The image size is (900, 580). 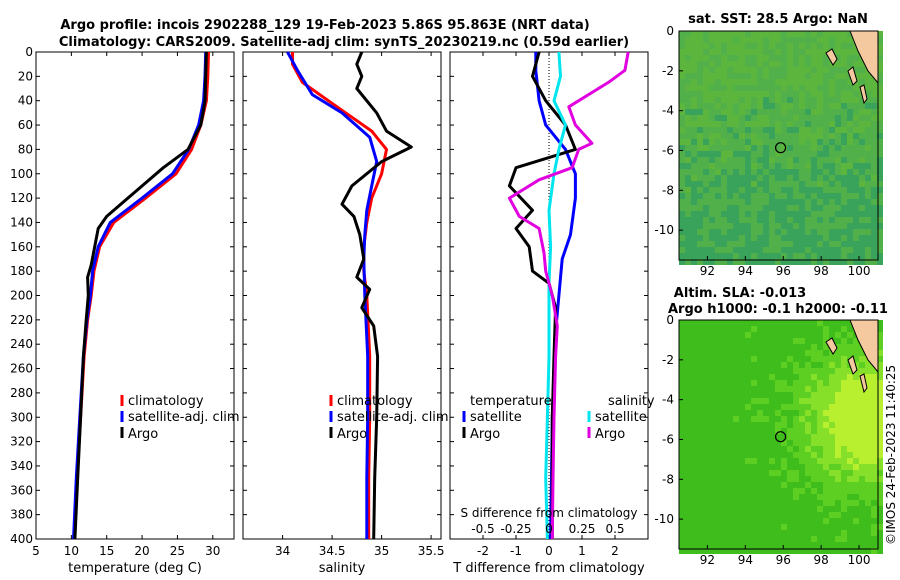 I want to click on legend-label-t-argo: Argo, so click(x=485, y=434).